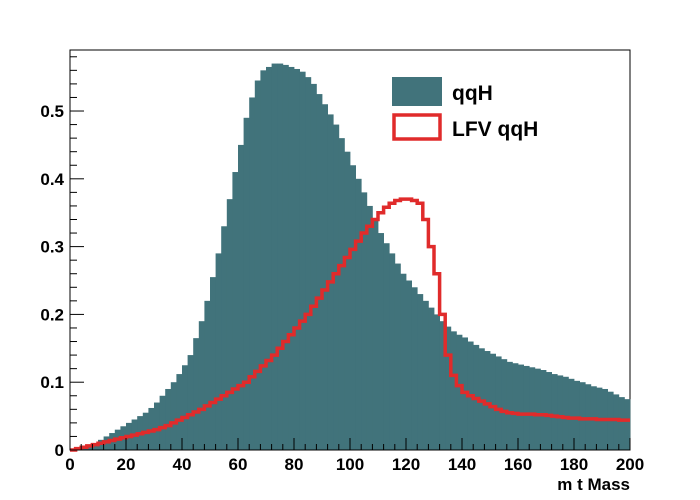  Describe the element at coordinates (495, 129) in the screenshot. I see `legend-label-lfv-qqH: LFV qqH` at that location.